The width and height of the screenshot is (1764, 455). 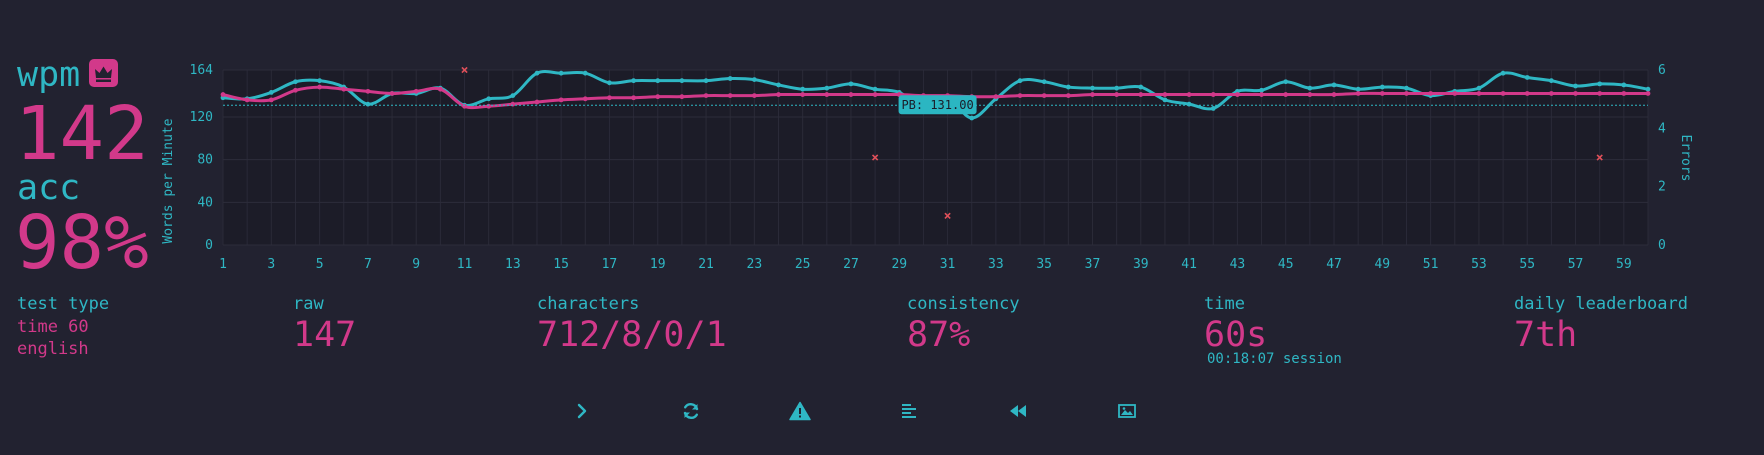 I want to click on daily-leaderboard-value: 7th, so click(x=1546, y=335).